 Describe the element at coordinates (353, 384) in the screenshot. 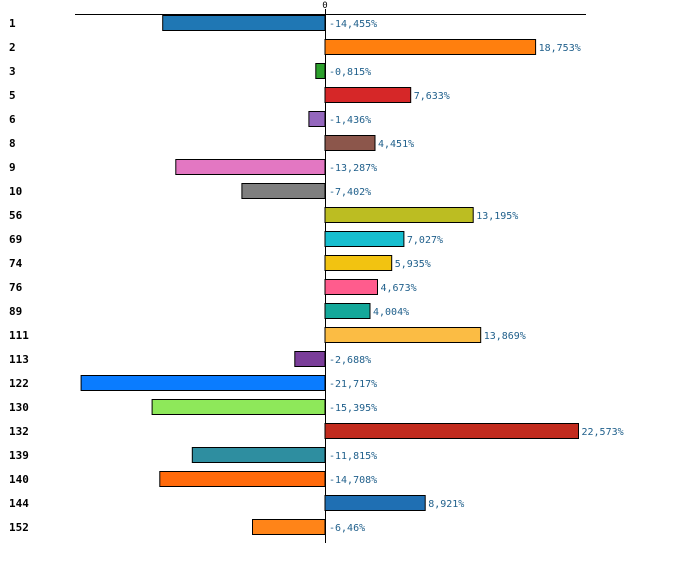

I see `value-label-122: -21,717%` at that location.